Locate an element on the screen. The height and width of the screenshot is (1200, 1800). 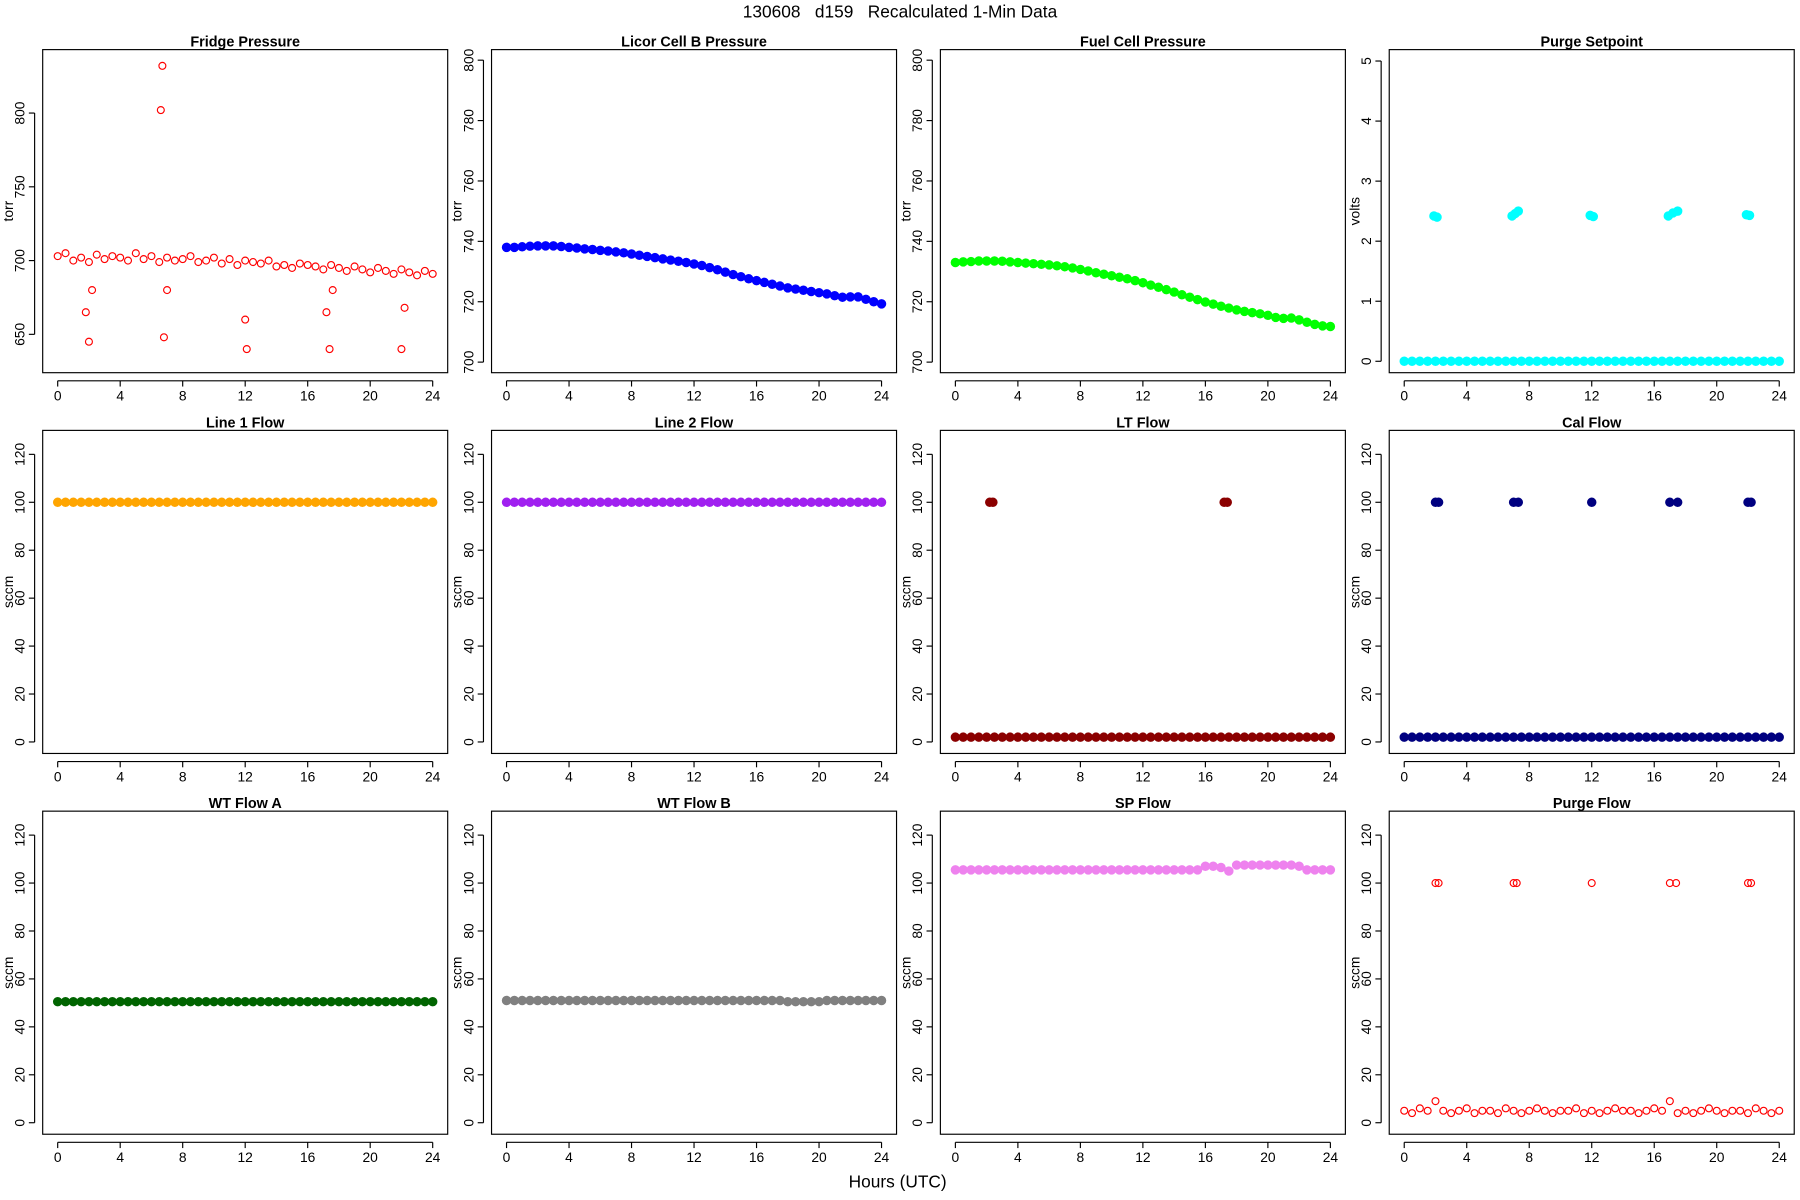
panel-title: Line 1 Flow is located at coordinates (245, 423).